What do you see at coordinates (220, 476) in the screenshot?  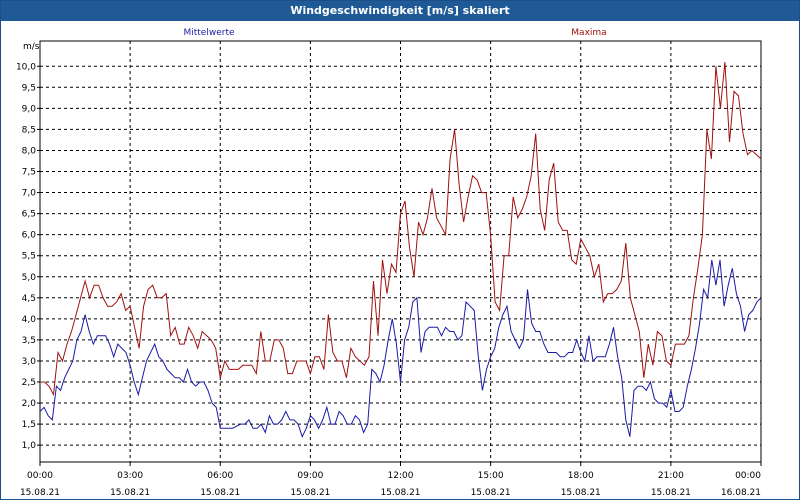 I see `x-tick-time-label: 06:00` at bounding box center [220, 476].